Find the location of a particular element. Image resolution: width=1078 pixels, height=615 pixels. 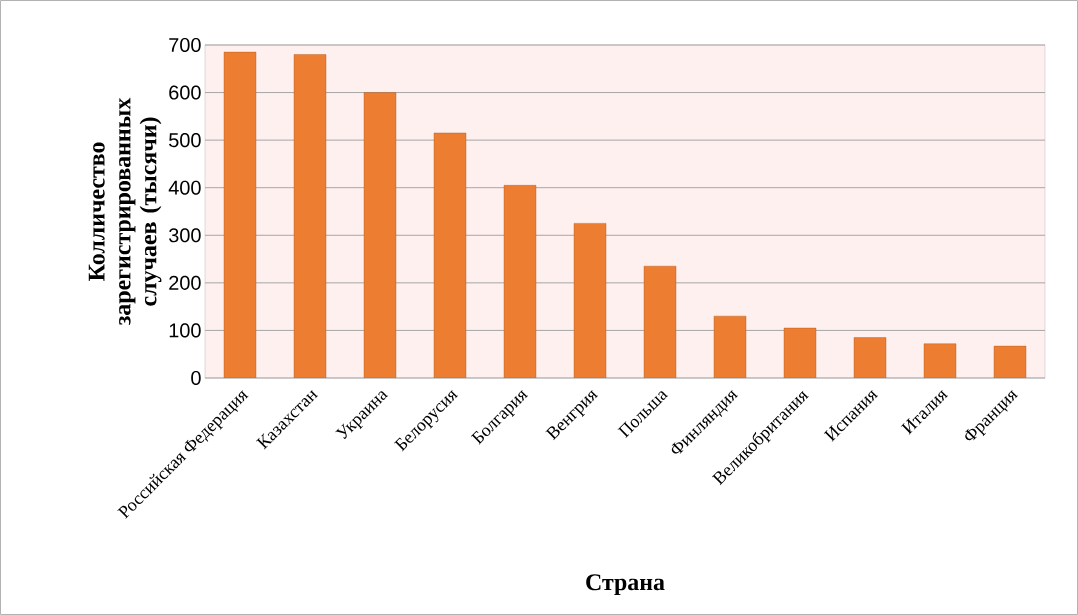

y-tick-label: 500 is located at coordinates (185, 140).